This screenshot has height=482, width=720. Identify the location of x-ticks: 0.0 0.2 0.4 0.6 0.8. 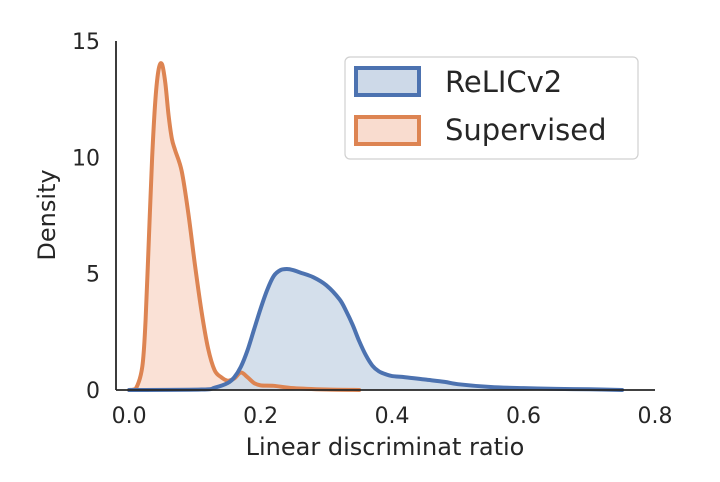
(392, 416).